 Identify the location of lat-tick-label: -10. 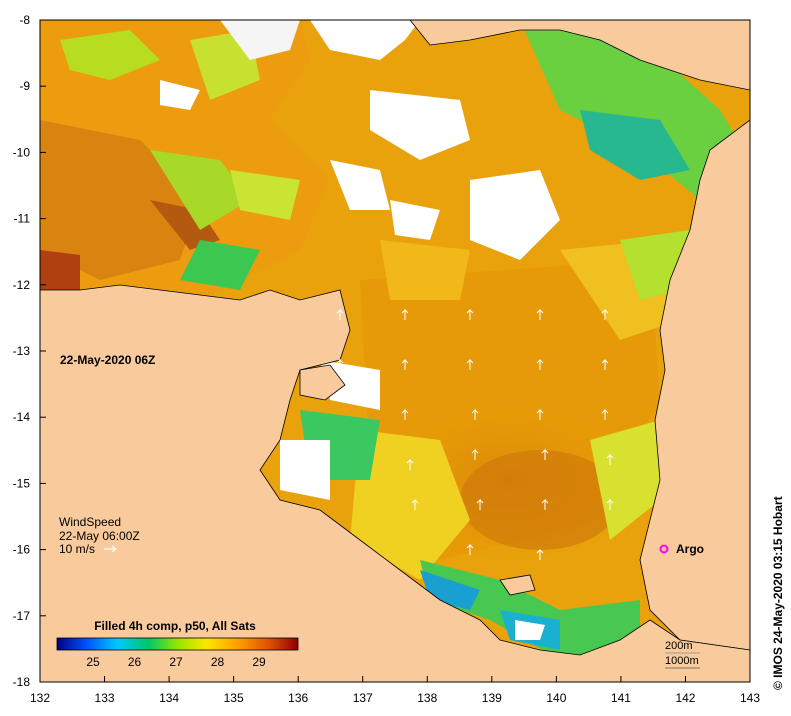
(22, 152).